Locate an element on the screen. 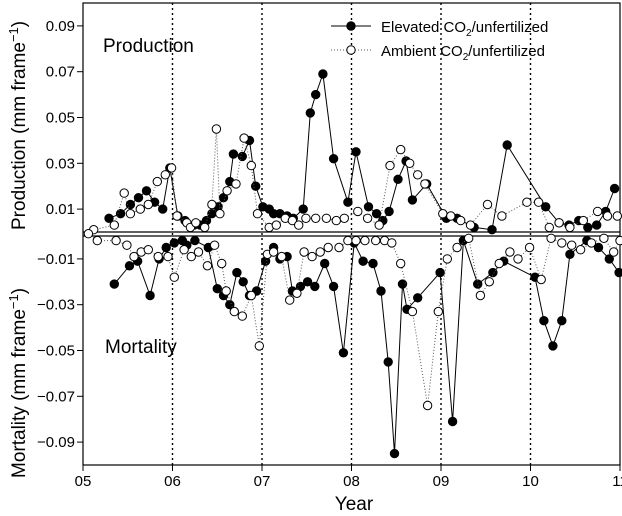  y-tick-label-upper: 0.05 is located at coordinates (60, 118).